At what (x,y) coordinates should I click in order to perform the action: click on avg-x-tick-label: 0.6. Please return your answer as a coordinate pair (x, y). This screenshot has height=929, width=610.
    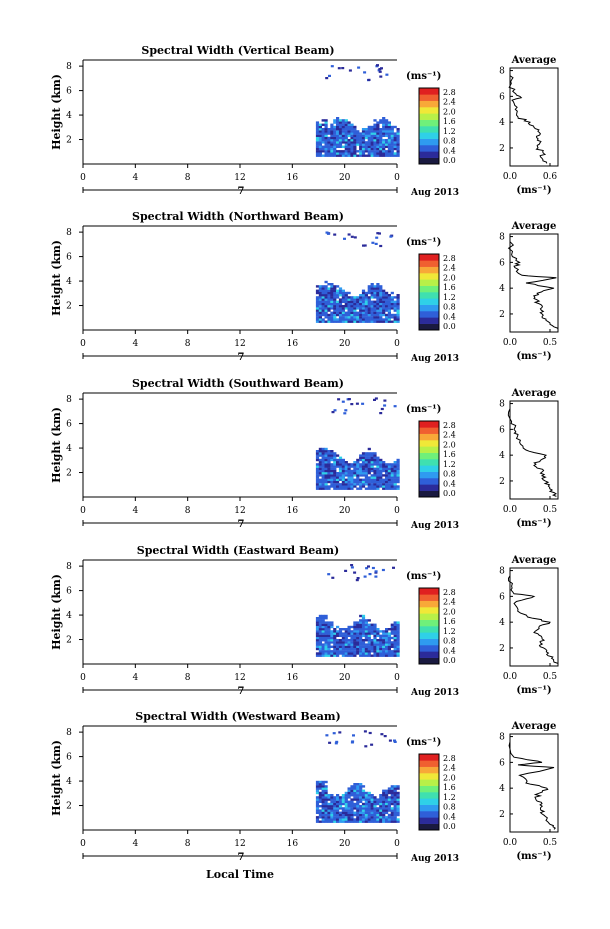
    Looking at the image, I should click on (550, 177).